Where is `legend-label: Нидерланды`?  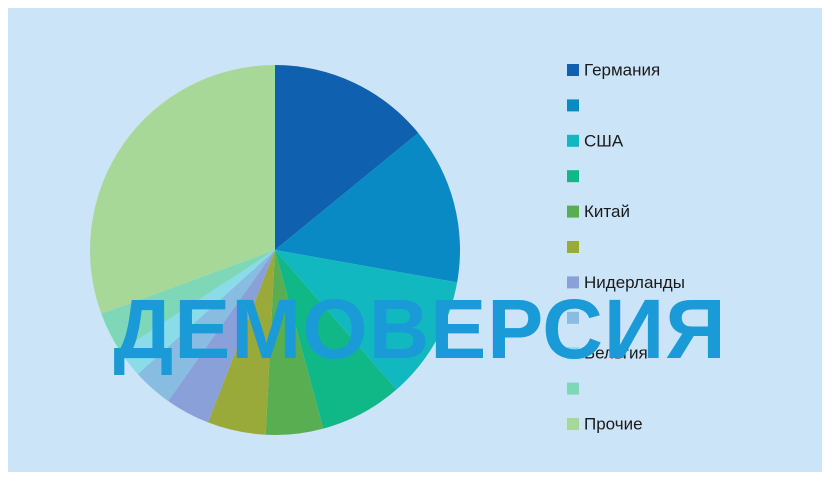 legend-label: Нидерланды is located at coordinates (634, 282).